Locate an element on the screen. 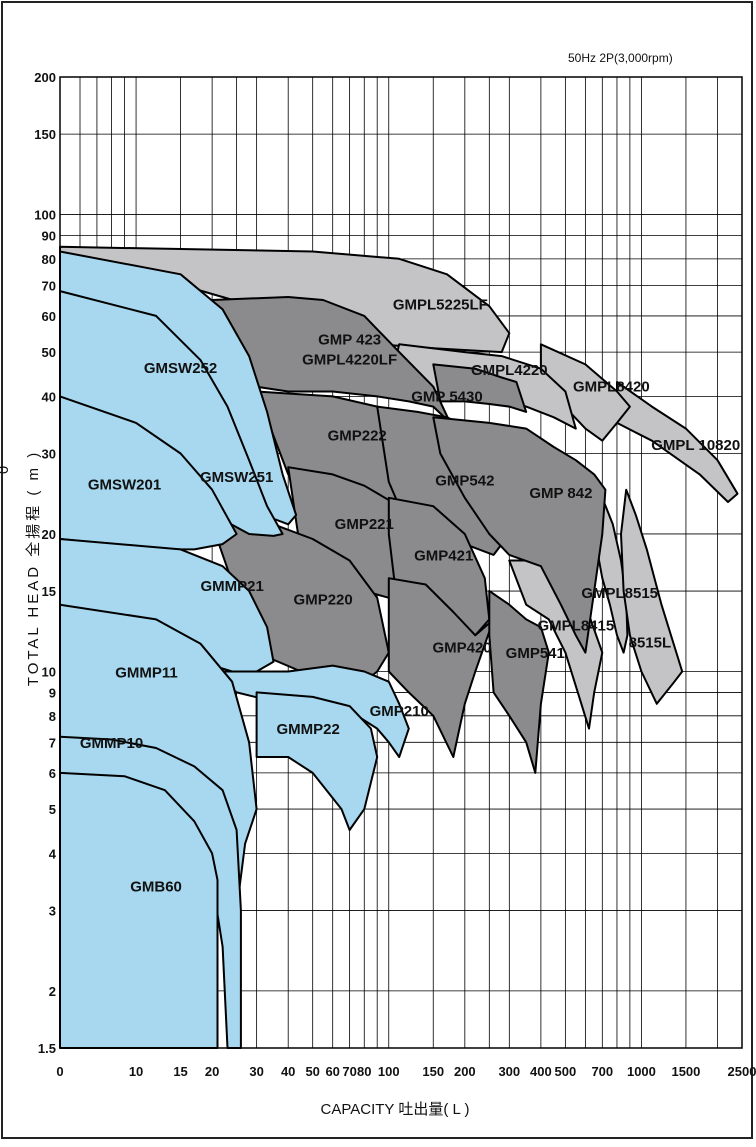 The width and height of the screenshot is (756, 1147). x-tick-label-6: 50 is located at coordinates (312, 1071).